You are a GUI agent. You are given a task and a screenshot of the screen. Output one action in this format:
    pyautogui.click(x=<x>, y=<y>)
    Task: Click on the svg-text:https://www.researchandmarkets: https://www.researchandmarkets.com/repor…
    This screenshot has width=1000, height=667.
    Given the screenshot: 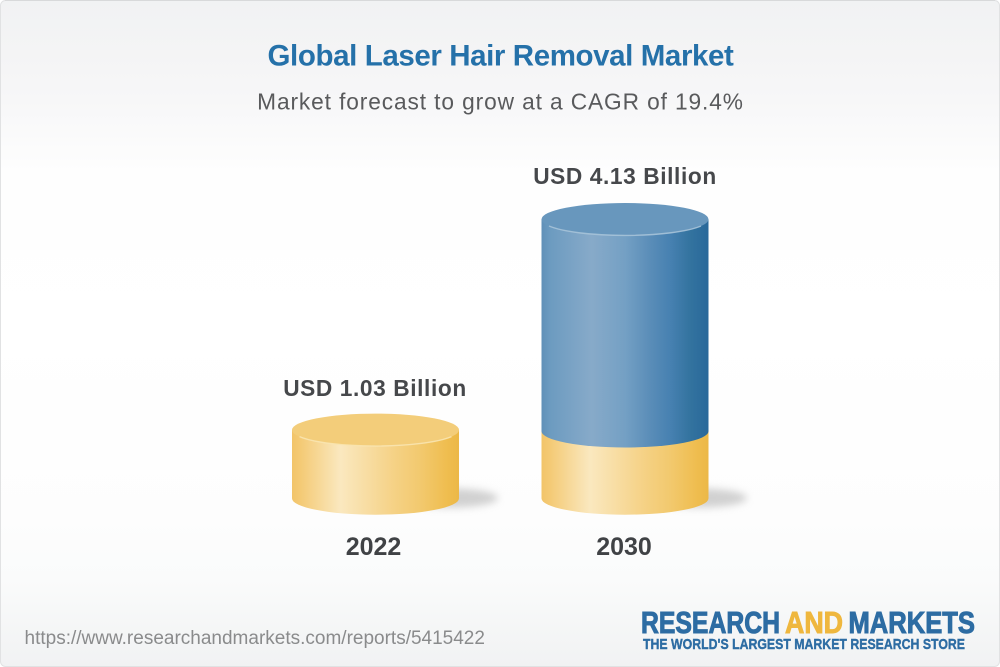 What is the action you would take?
    pyautogui.click(x=255, y=638)
    